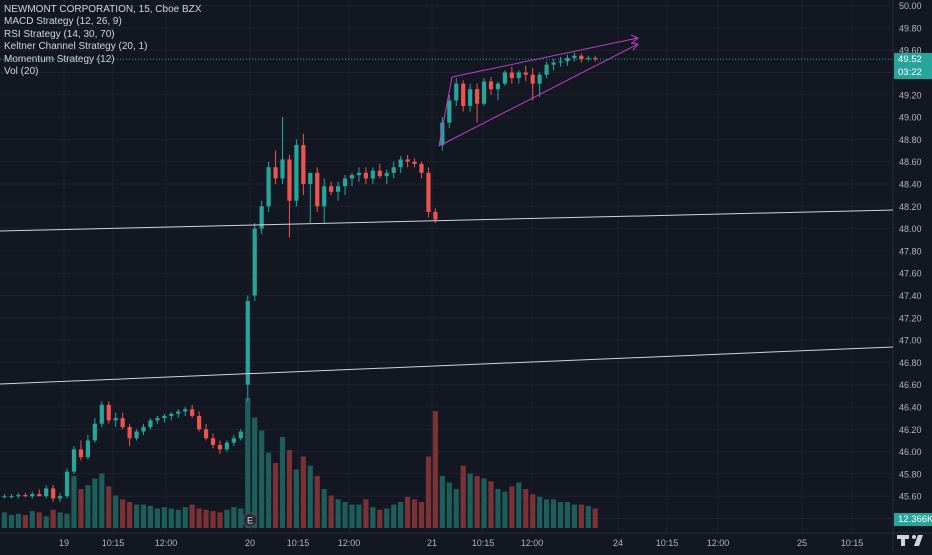 This screenshot has width=932, height=555. I want to click on legend-indicator: Keltner Channel Strategy (20, 1), so click(76, 47).